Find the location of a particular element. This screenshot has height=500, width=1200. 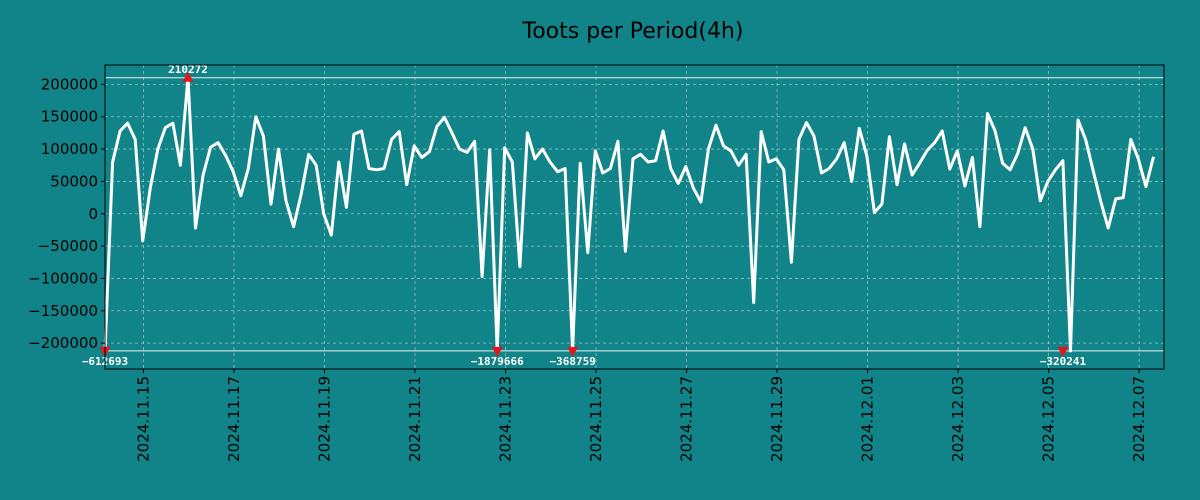

y-tick-label: −50000 is located at coordinates (68, 246).